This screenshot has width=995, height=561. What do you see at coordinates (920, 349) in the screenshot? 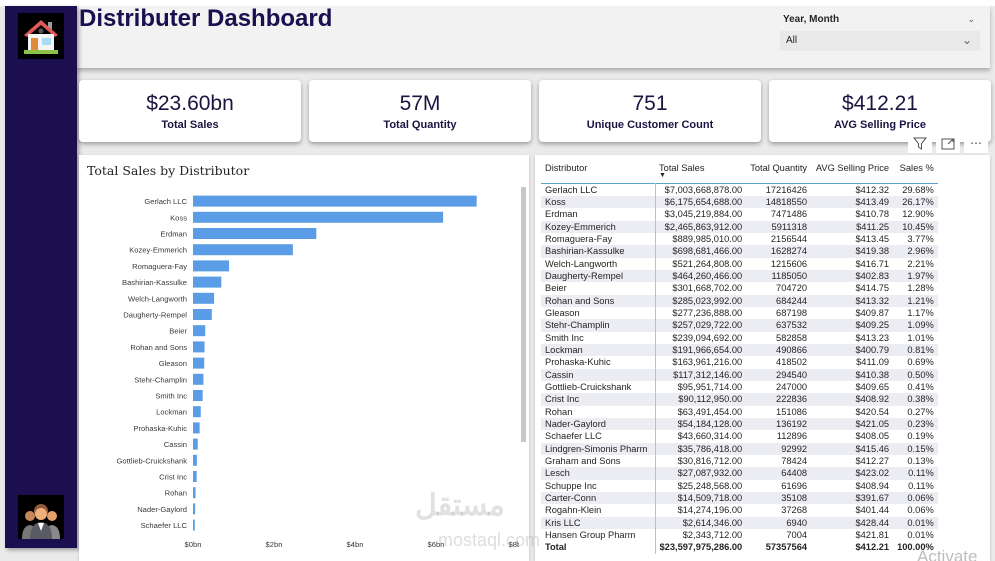
I see `cell-sales-pct: 0.81%` at bounding box center [920, 349].